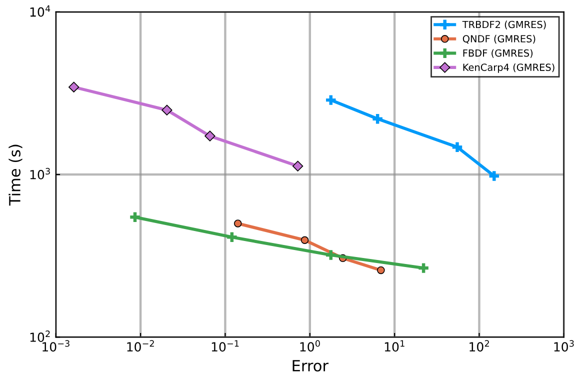 The width and height of the screenshot is (576, 384). Describe the element at coordinates (225, 346) in the screenshot. I see `x-tick-label: 10$^{−1}$` at that location.